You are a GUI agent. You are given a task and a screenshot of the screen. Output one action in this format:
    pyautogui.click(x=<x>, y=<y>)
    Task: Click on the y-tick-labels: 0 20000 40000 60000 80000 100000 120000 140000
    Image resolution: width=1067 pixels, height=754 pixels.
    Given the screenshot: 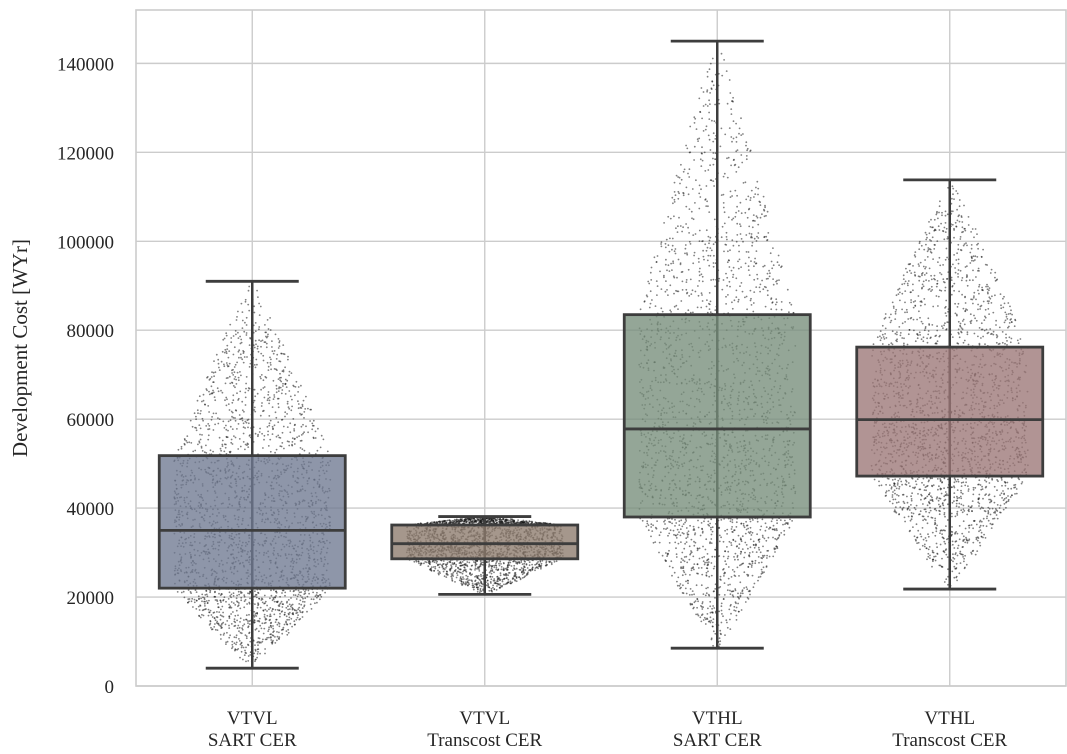 What is the action you would take?
    pyautogui.click(x=85, y=376)
    